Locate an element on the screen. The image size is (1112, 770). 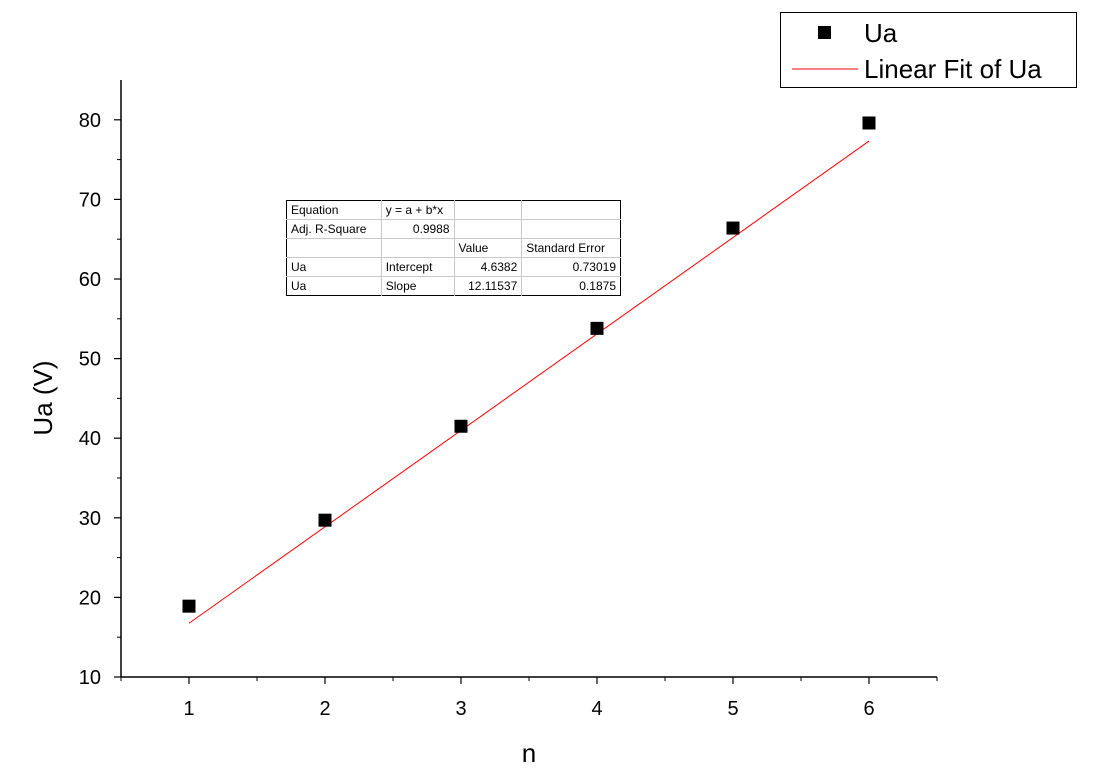
table-row: Ua Intercept 4.6382 0.73019 is located at coordinates (453, 267).